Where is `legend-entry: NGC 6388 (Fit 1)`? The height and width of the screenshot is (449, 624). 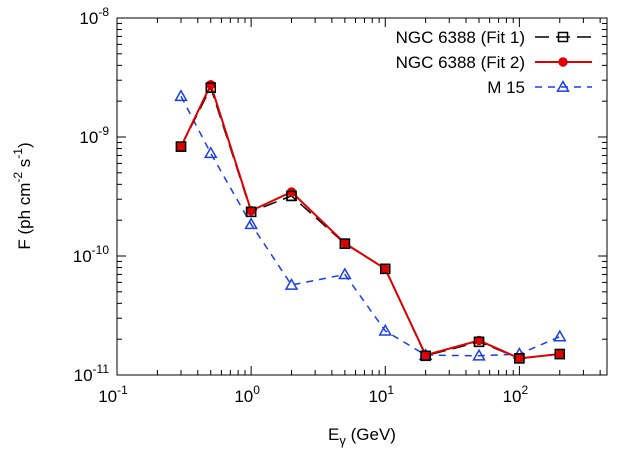 legend-entry: NGC 6388 (Fit 1) is located at coordinates (494, 37).